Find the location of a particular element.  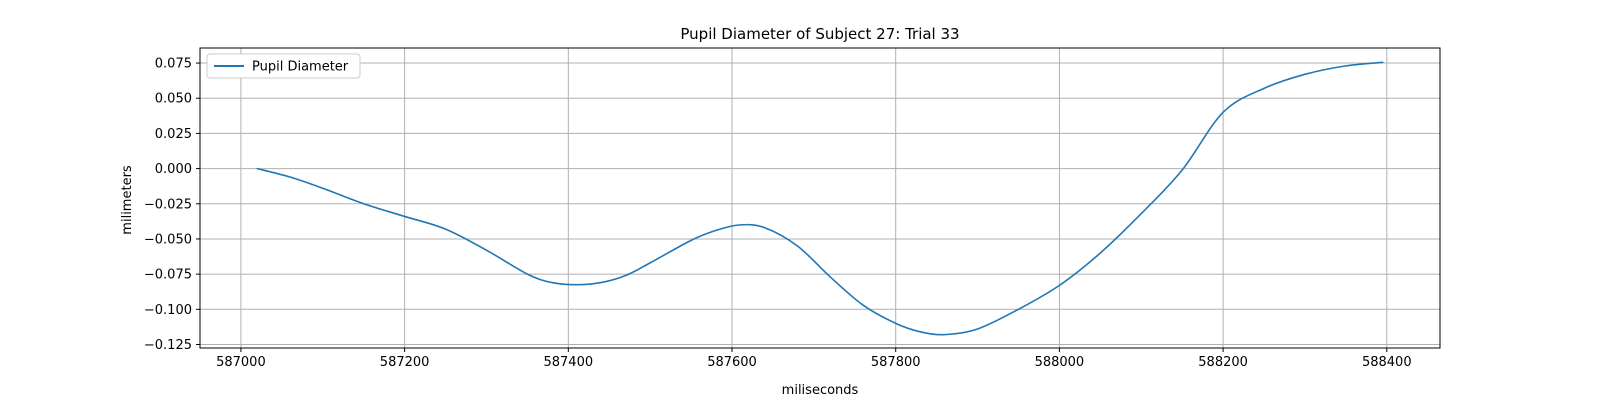

legend: Pupil Diameter is located at coordinates (283, 66).